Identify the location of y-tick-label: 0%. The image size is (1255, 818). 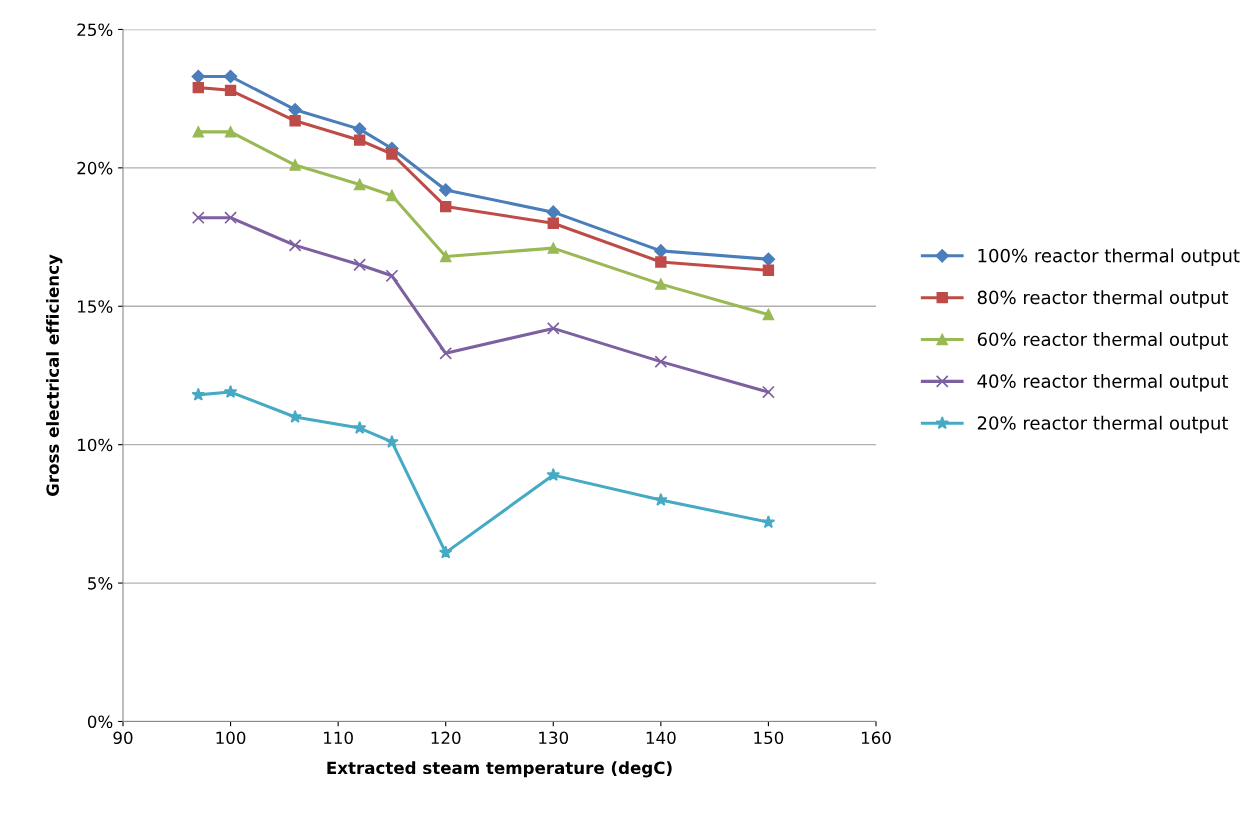
(100, 722).